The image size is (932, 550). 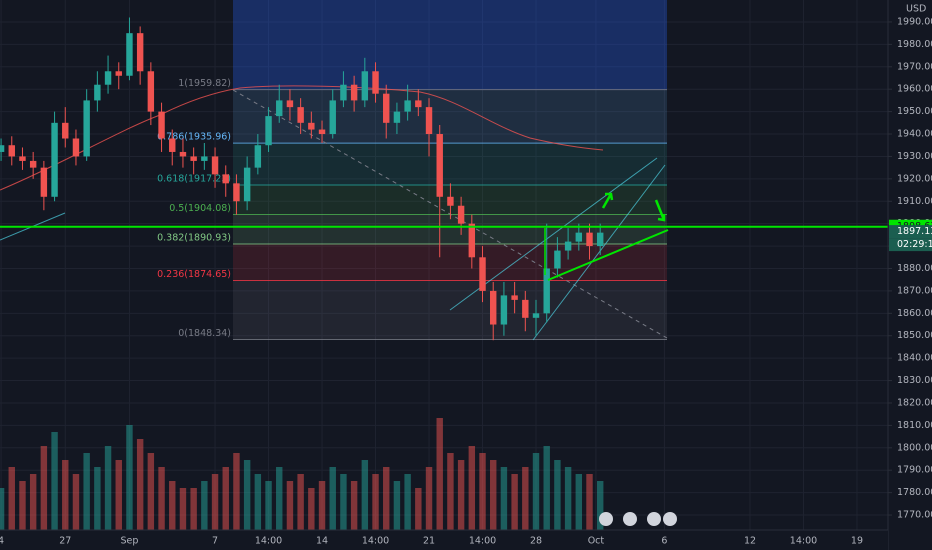 What do you see at coordinates (194, 238) in the screenshot?
I see `fib-label: 0.382(1890.93)` at bounding box center [194, 238].